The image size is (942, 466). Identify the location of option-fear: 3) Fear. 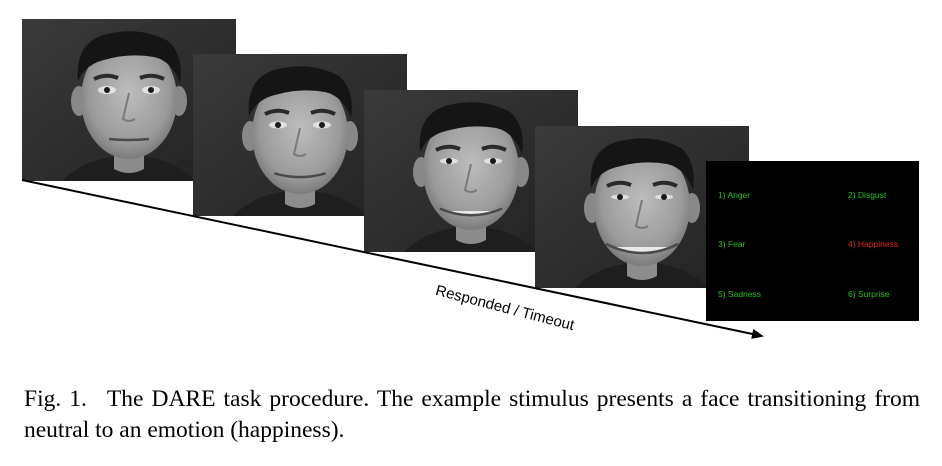
(732, 244).